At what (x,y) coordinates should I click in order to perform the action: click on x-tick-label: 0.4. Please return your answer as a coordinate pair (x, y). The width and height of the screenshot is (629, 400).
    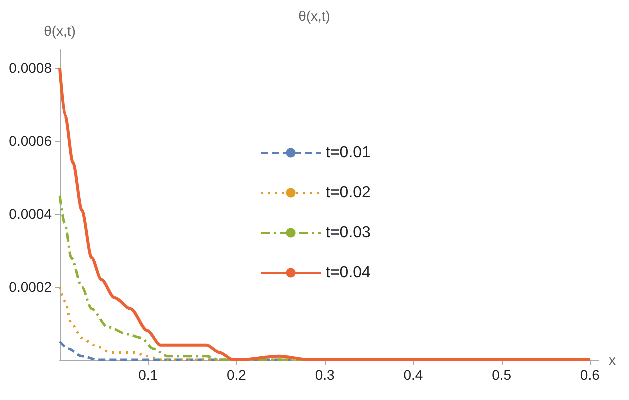
    Looking at the image, I should click on (414, 375).